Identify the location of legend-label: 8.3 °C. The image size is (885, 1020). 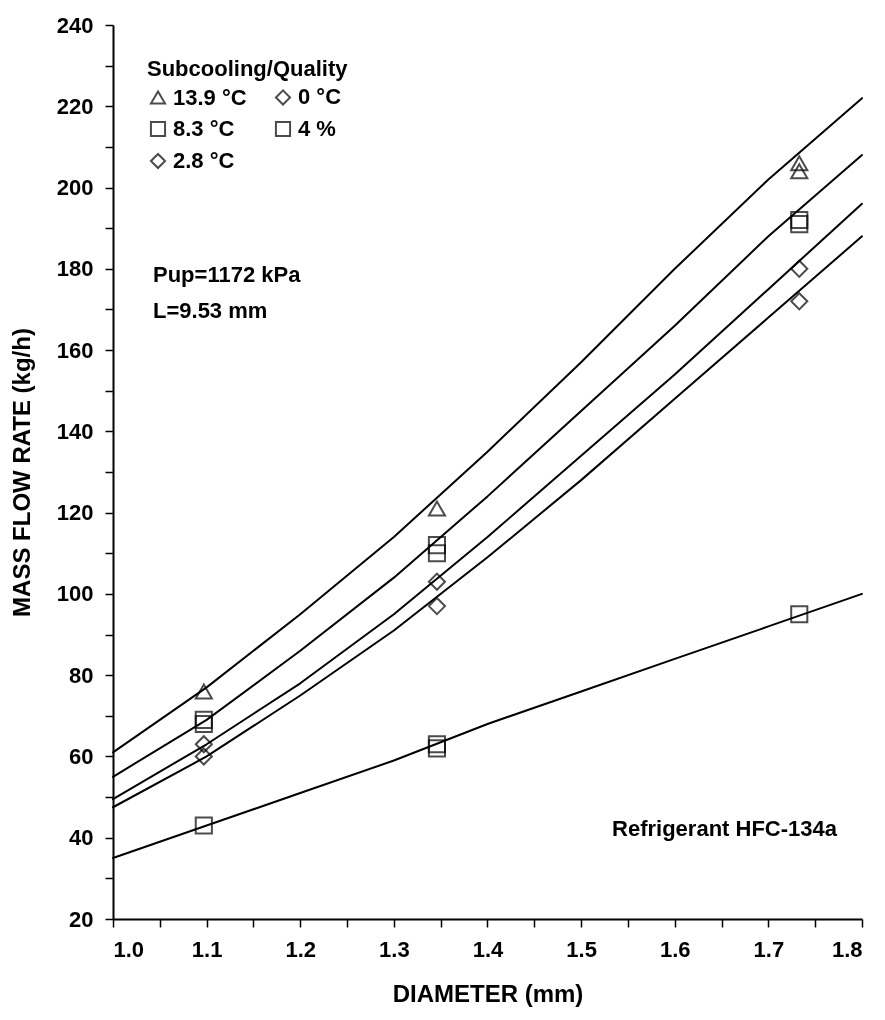
(204, 128).